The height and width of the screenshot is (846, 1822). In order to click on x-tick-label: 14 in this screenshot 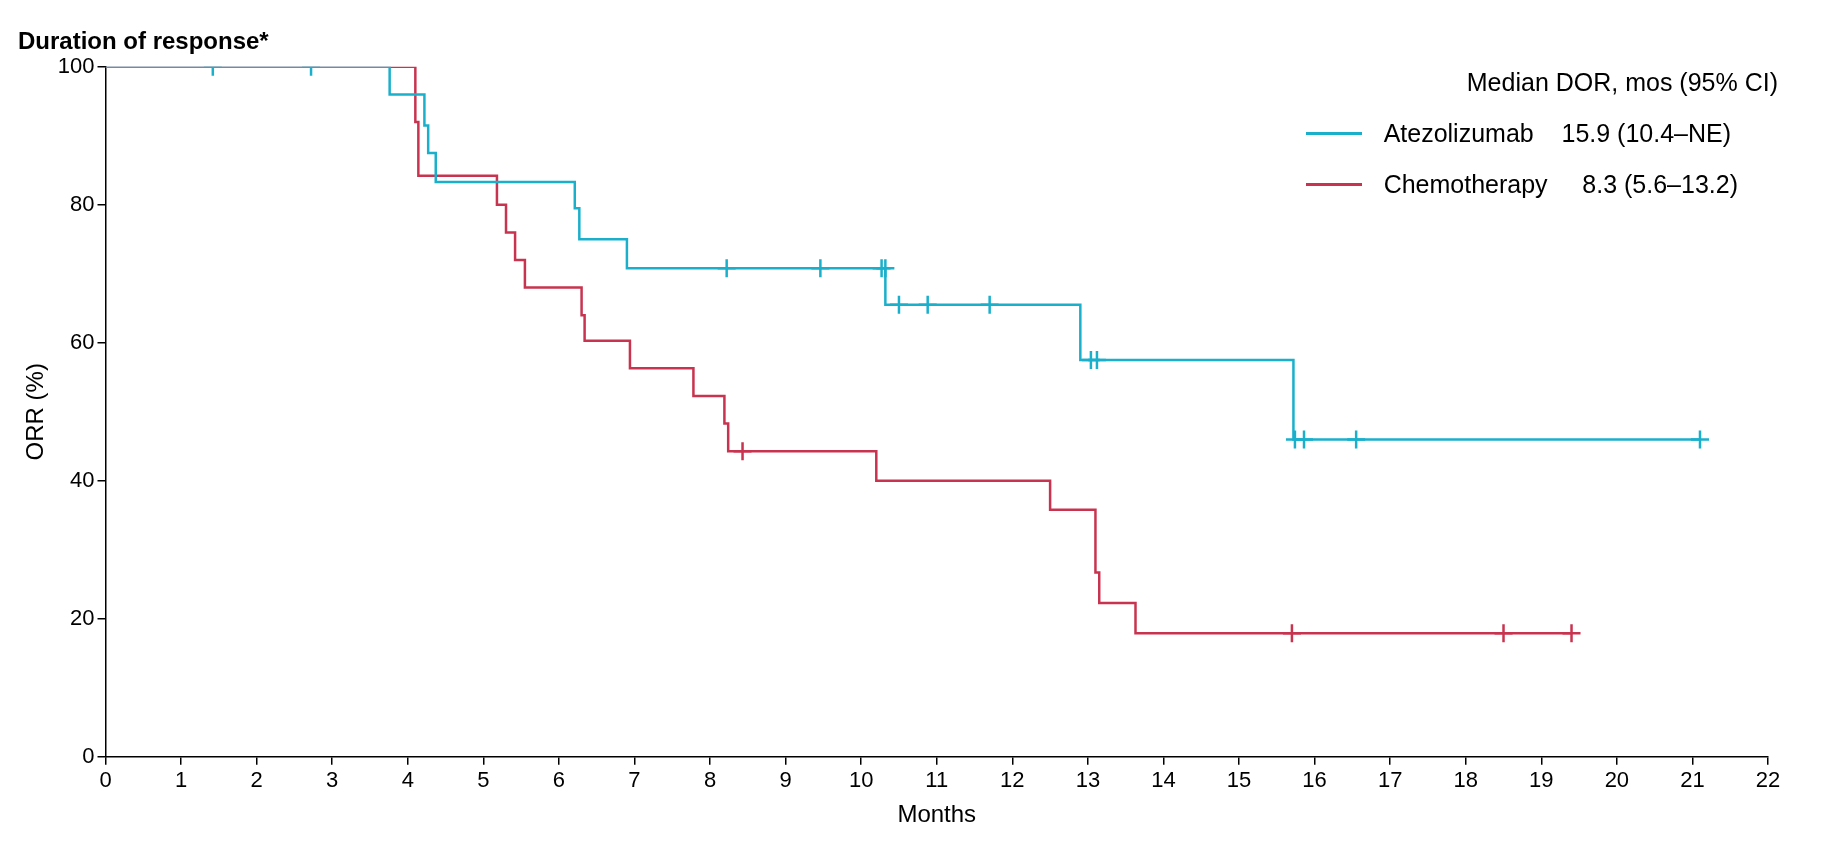, I will do `click(1163, 780)`.